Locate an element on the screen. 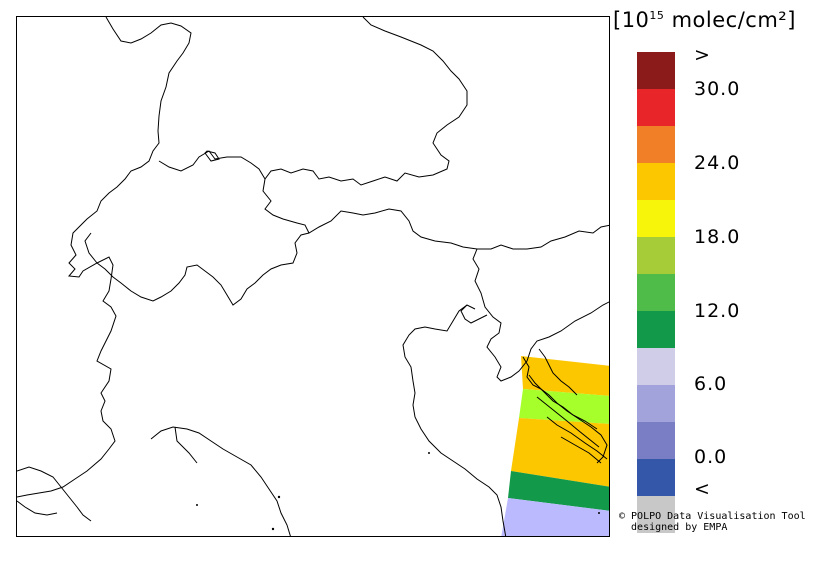 Image resolution: width=813 pixels, height=566 pixels. legend-label: 18.0 is located at coordinates (717, 237).